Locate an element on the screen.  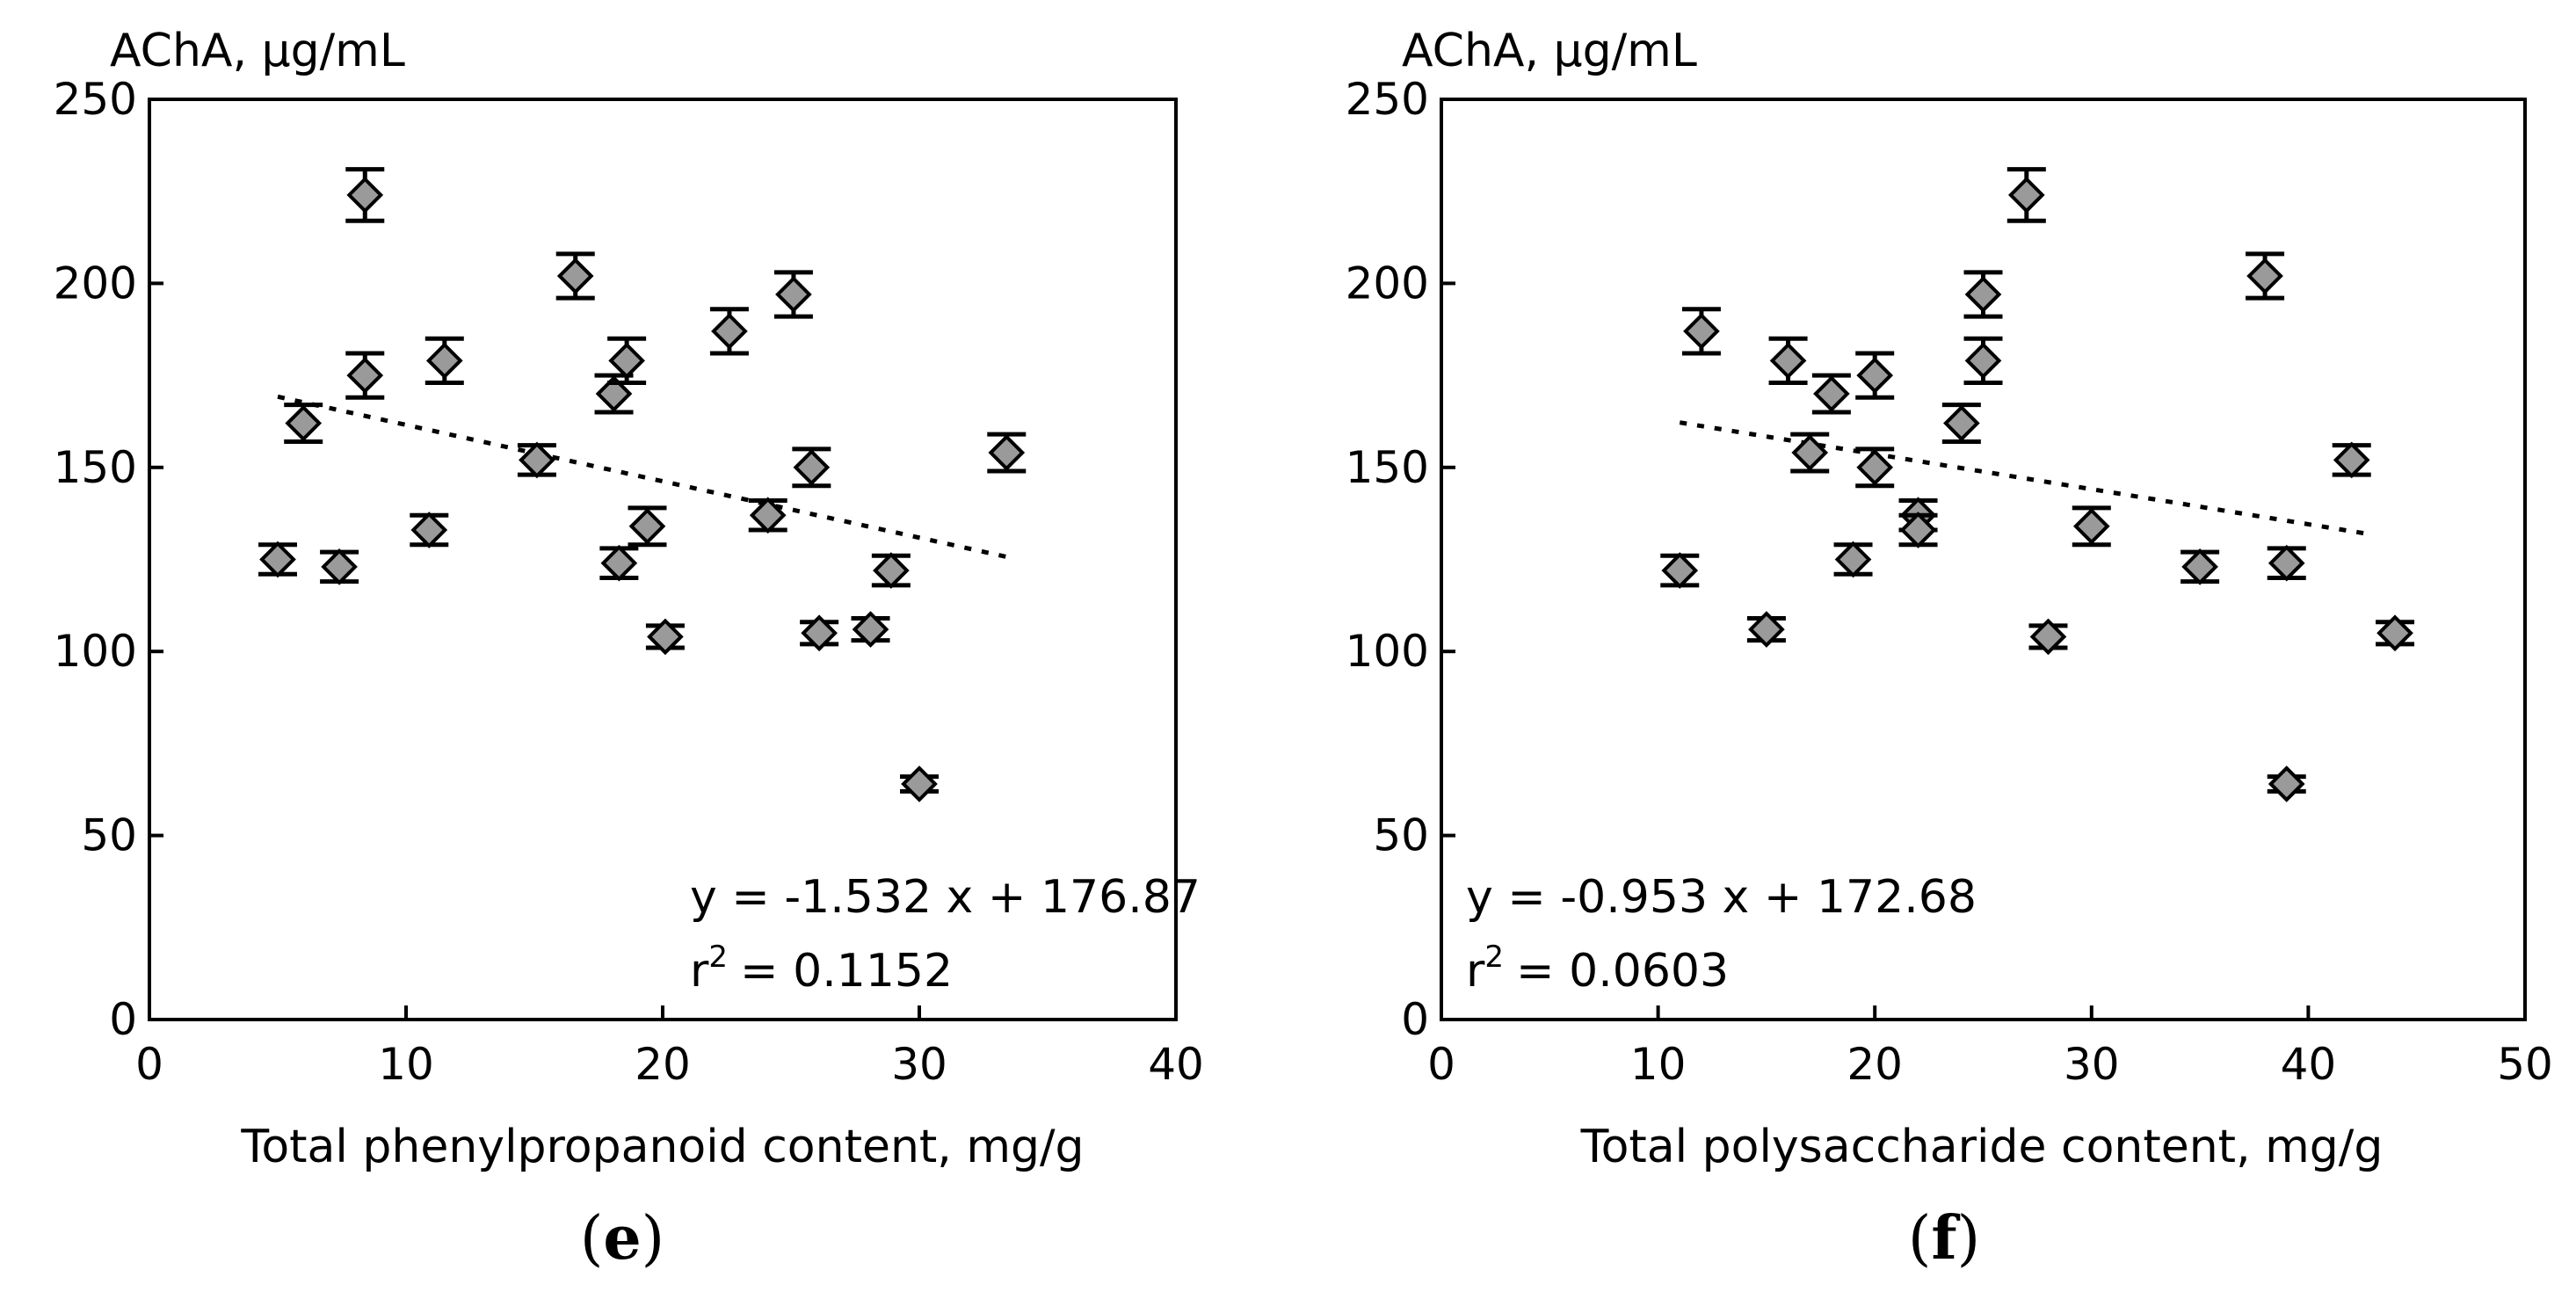
panel-label-f: (f) is located at coordinates (1944, 1238).